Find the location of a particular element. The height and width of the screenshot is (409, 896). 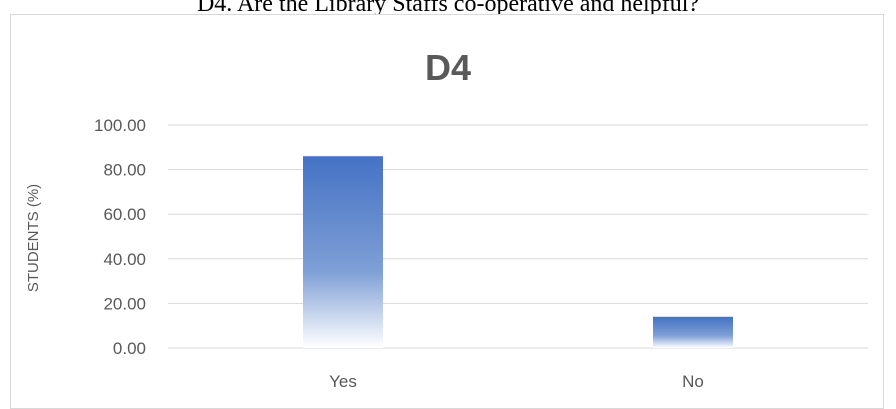

y-tick-label: 100.00 is located at coordinates (120, 125).